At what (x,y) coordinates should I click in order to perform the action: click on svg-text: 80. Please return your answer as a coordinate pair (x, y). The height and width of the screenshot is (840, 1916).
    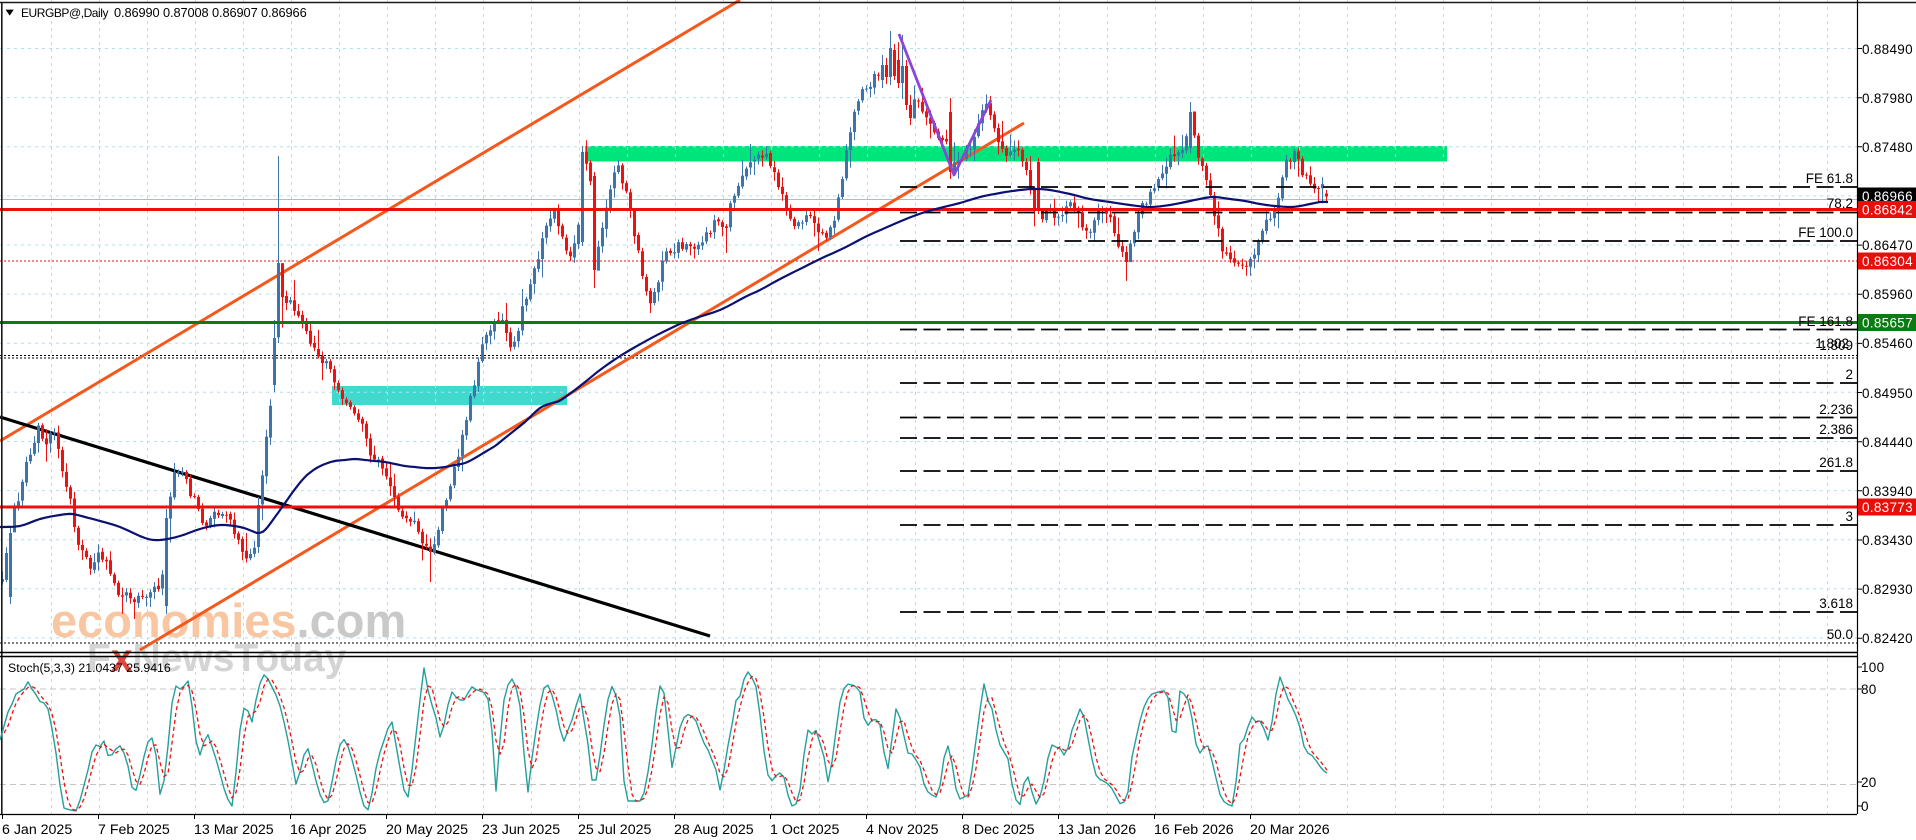
    Looking at the image, I should click on (1869, 689).